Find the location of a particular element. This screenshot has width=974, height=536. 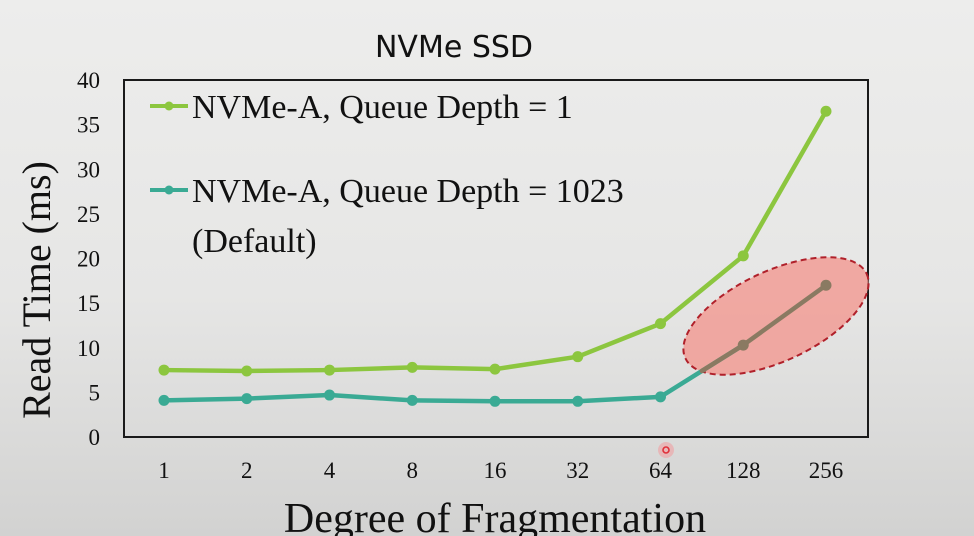

x-tick-label: 128 is located at coordinates (743, 470).